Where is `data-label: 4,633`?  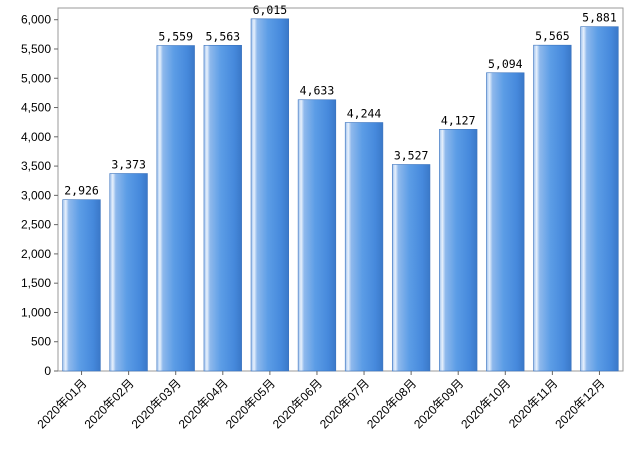 data-label: 4,633 is located at coordinates (317, 91).